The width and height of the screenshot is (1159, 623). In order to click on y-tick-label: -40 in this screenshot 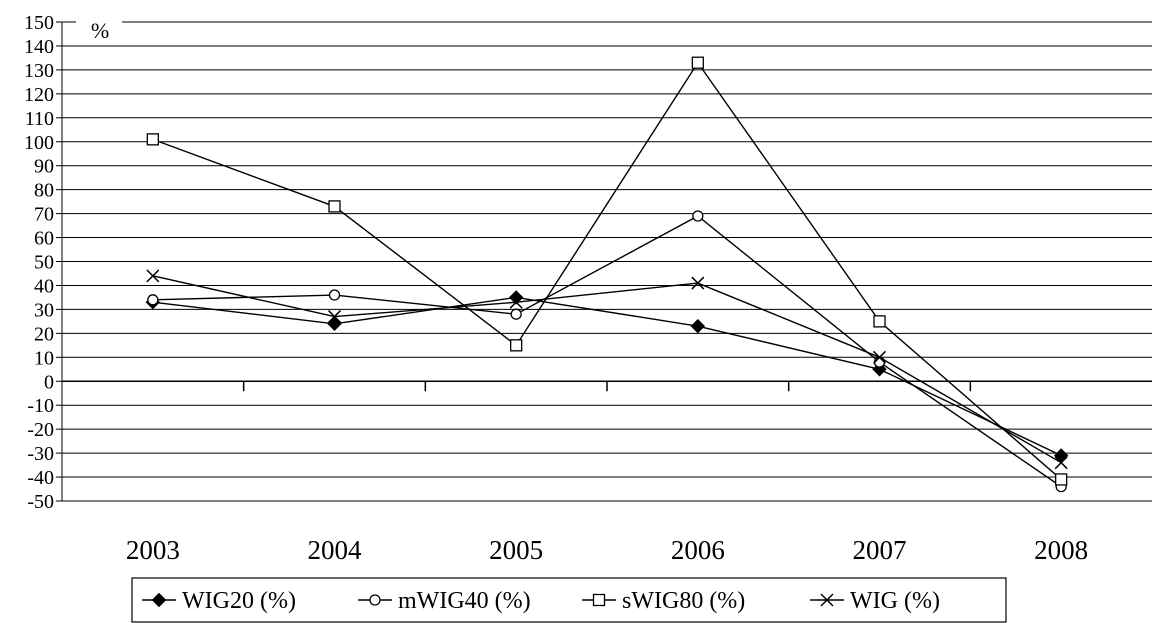, I will do `click(40, 478)`.